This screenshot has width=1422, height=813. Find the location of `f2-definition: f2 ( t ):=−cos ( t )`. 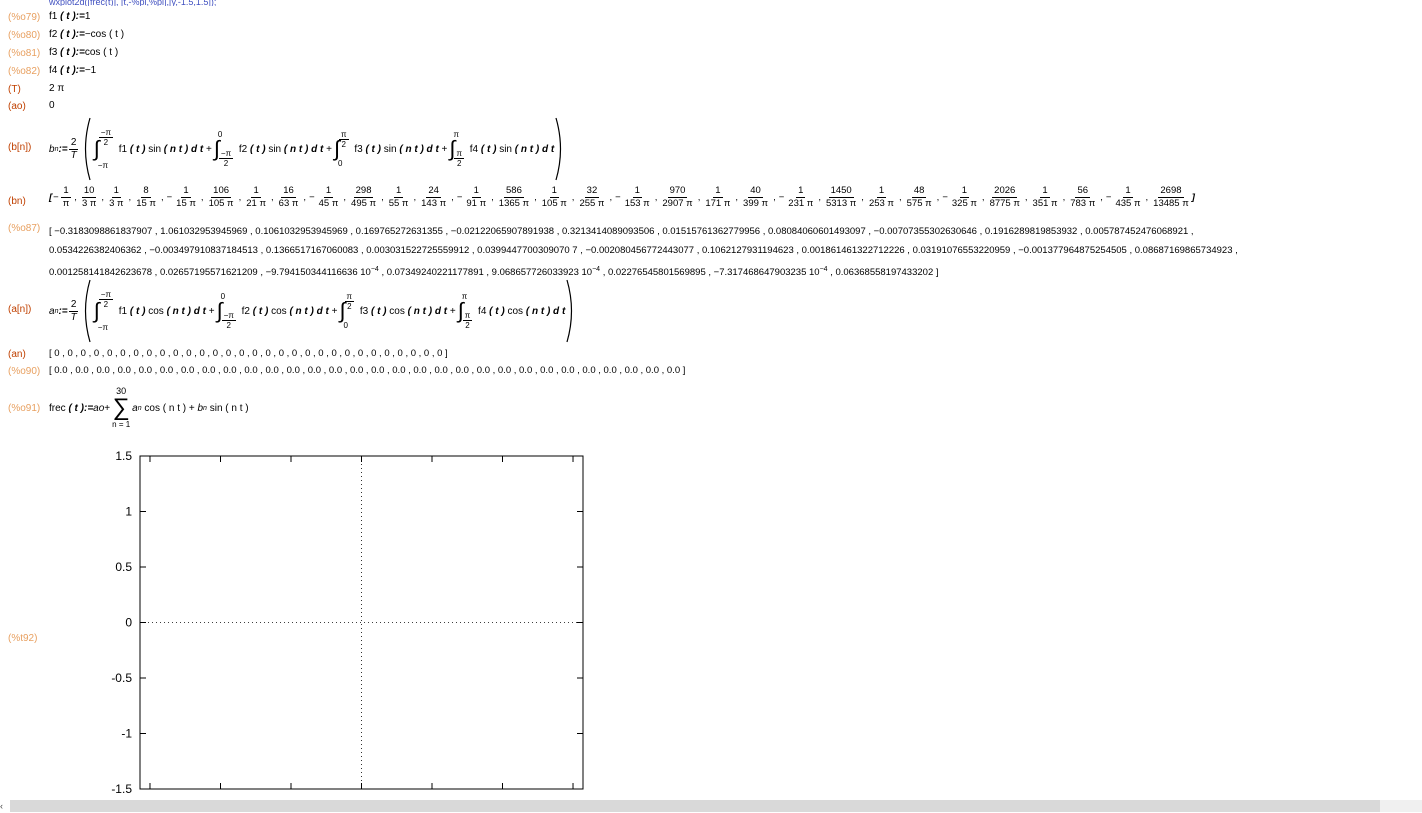

f2-definition: f2 ( t ):=−cos ( t ) is located at coordinates (87, 34).